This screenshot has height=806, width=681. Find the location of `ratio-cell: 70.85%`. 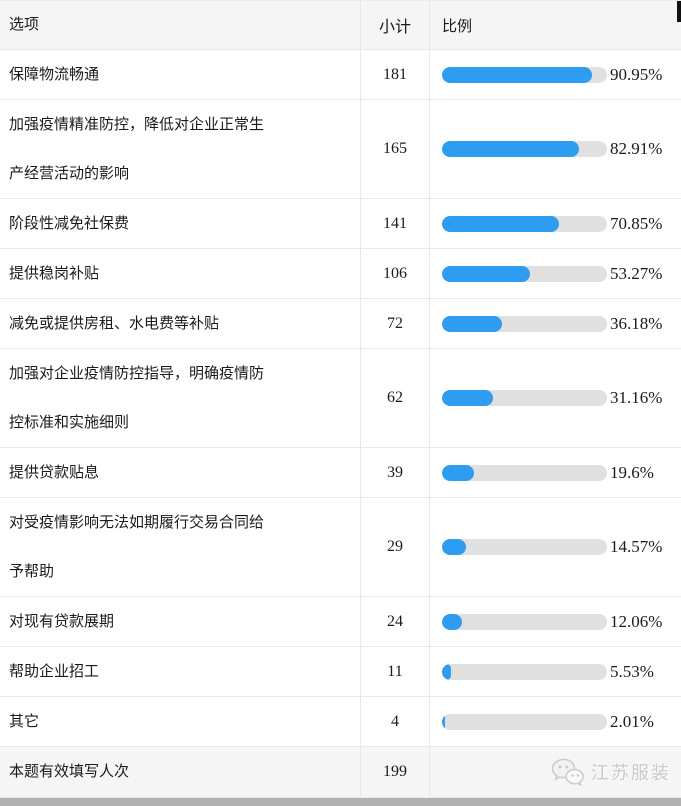

ratio-cell: 70.85% is located at coordinates (555, 223).